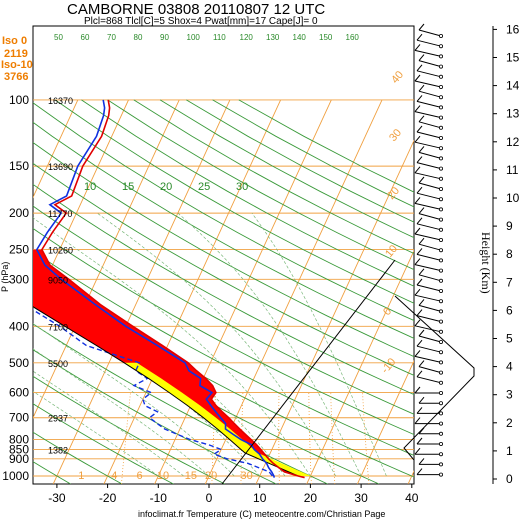  What do you see at coordinates (509, 395) in the screenshot?
I see `km-tick-label: 3` at bounding box center [509, 395].